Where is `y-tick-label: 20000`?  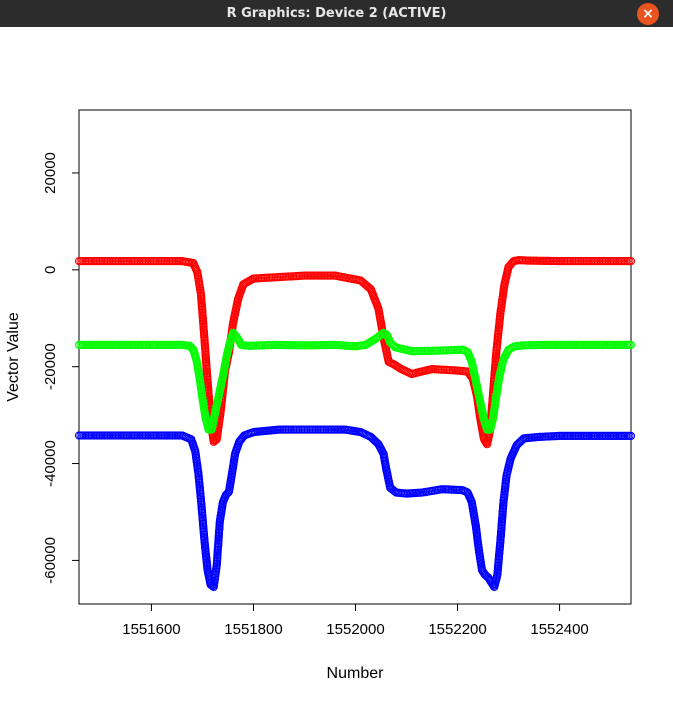
y-tick-label: 20000 is located at coordinates (50, 173).